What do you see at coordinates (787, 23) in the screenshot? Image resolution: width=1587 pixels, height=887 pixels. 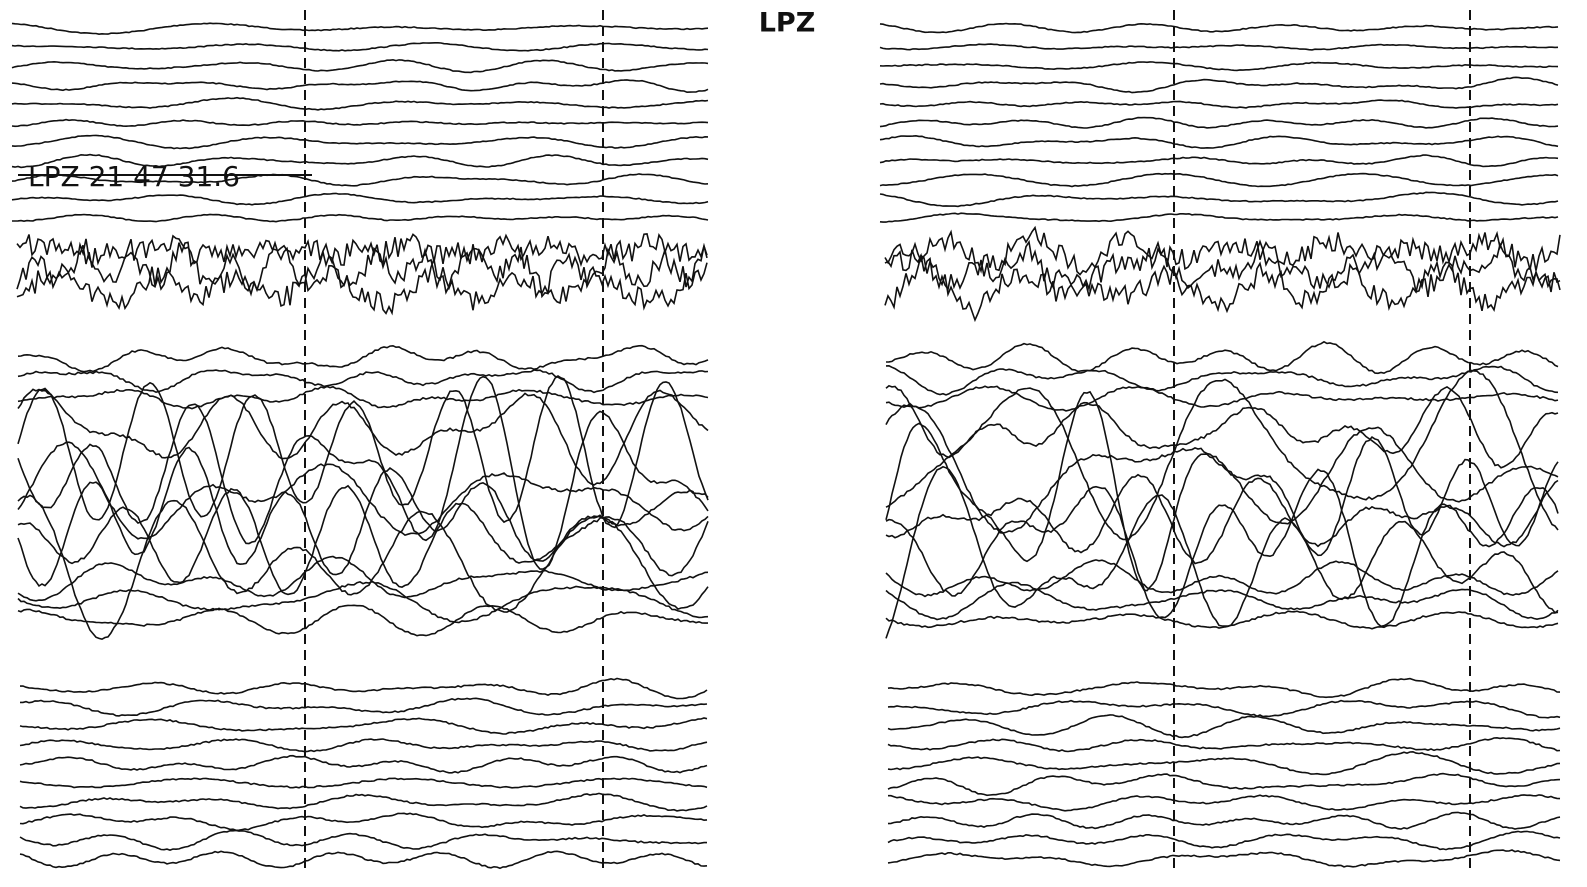 I see `figure-title: LPZ` at bounding box center [787, 23].